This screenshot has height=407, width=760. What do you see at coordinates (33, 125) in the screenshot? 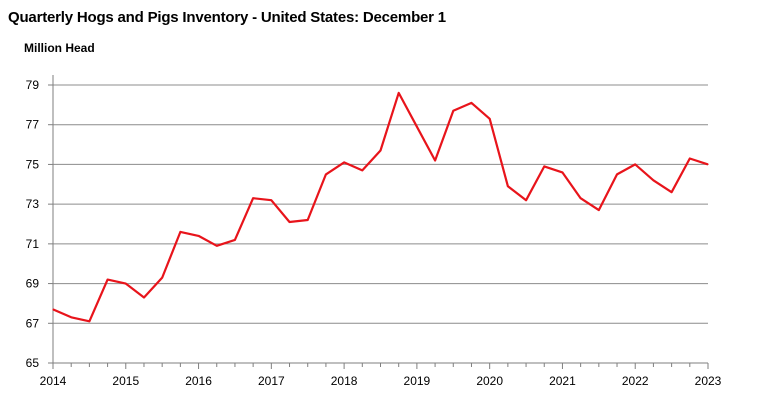
I see `y-tick-label-77: 77` at bounding box center [33, 125].